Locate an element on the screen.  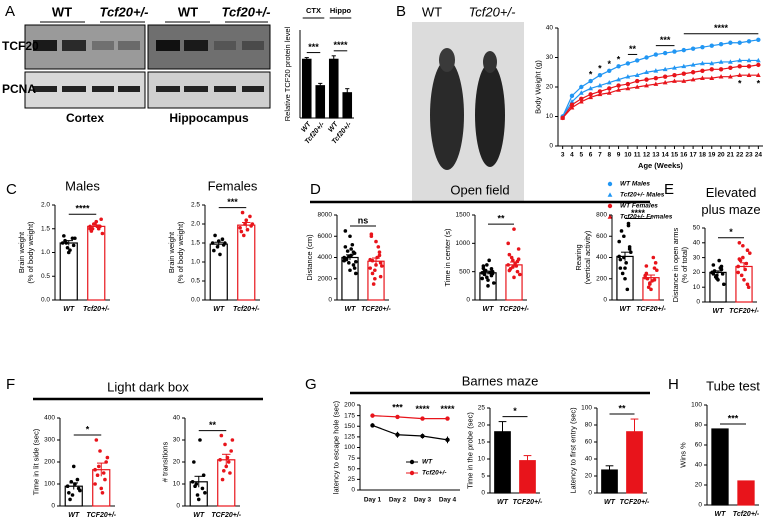
x-tick-label: 8 is located at coordinates (609, 155).